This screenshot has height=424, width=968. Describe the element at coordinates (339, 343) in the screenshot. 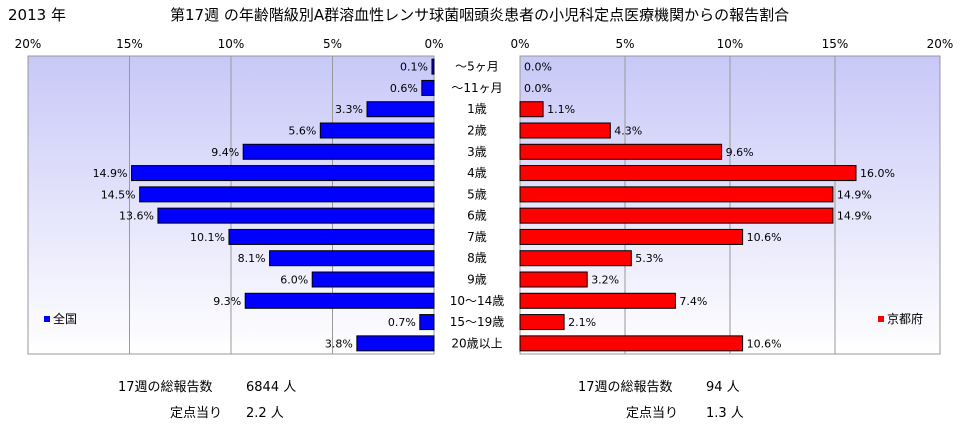

I see `left-bar-value-label: 3.8%` at that location.